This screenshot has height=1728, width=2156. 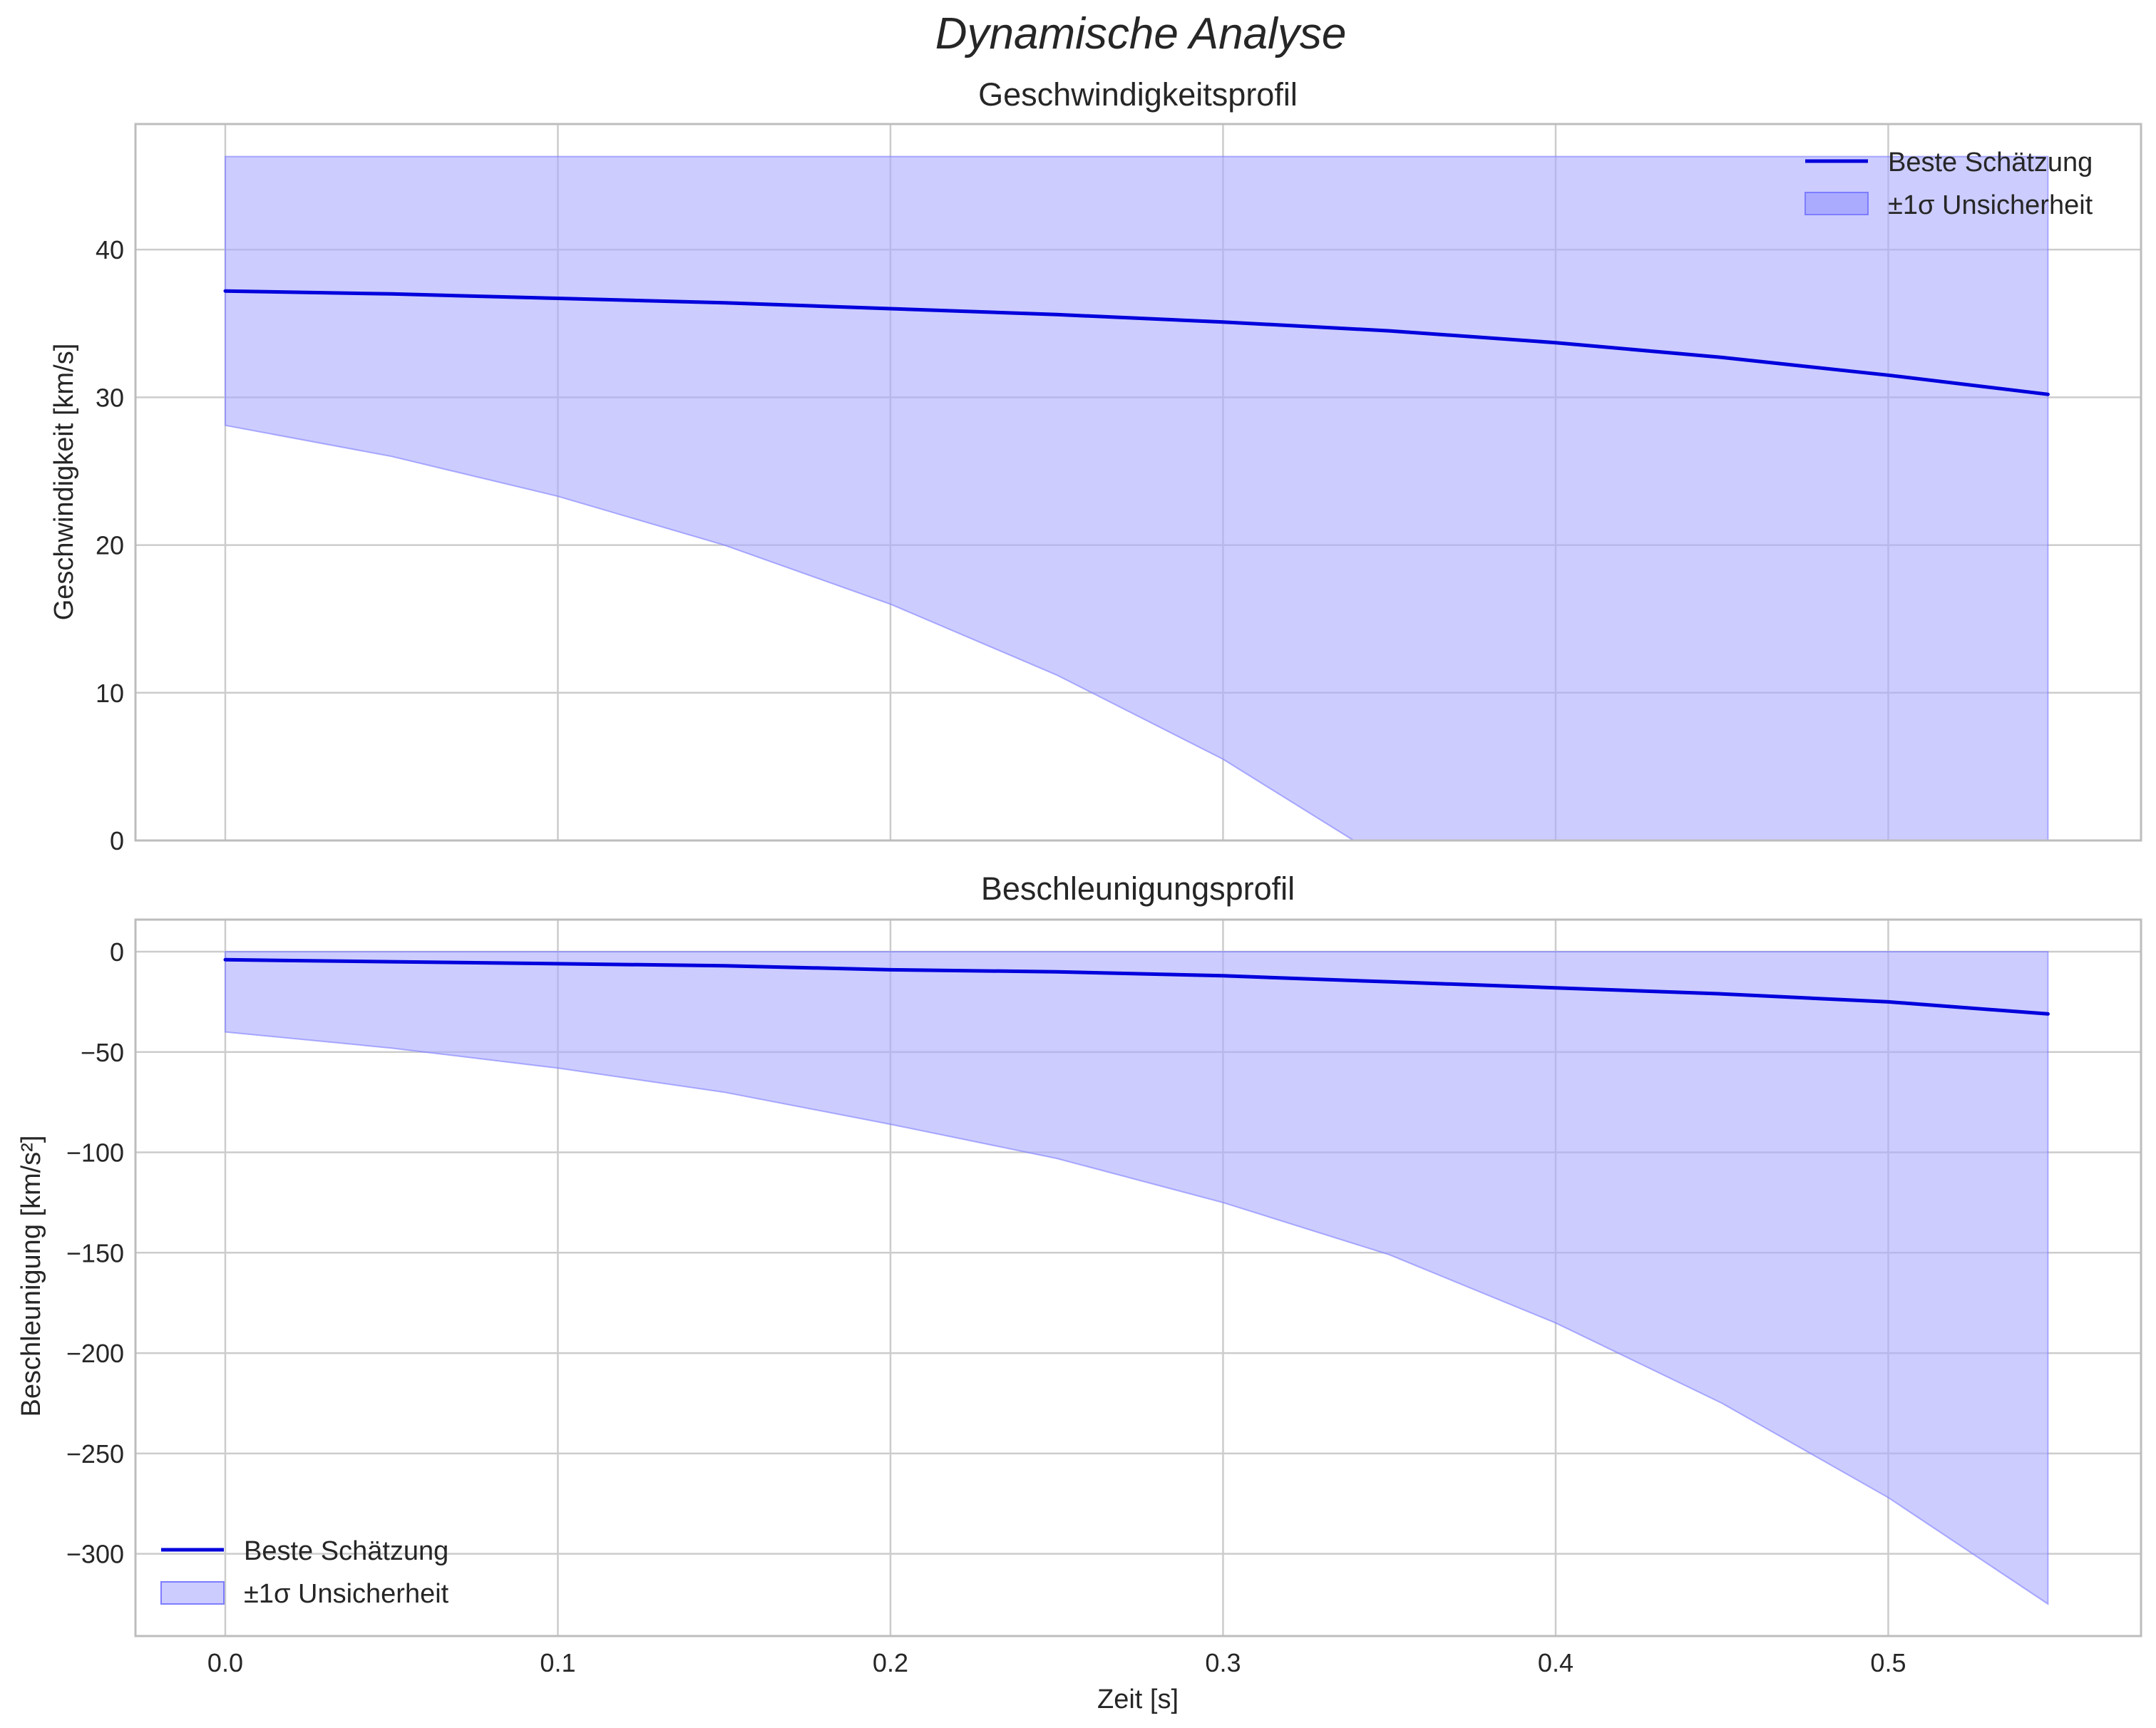 What do you see at coordinates (1138, 1699) in the screenshot?
I see `x-axis-label: Zeit [s]` at bounding box center [1138, 1699].